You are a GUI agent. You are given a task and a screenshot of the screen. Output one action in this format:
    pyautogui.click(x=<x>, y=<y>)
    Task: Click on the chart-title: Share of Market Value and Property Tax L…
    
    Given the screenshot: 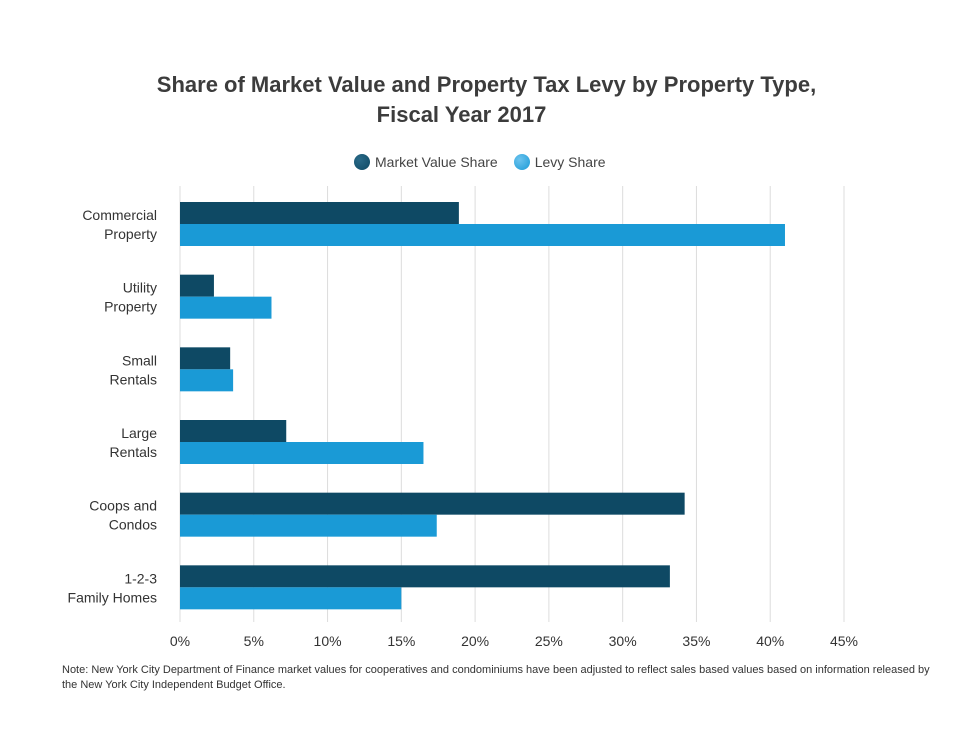 What is the action you would take?
    pyautogui.click(x=481, y=100)
    